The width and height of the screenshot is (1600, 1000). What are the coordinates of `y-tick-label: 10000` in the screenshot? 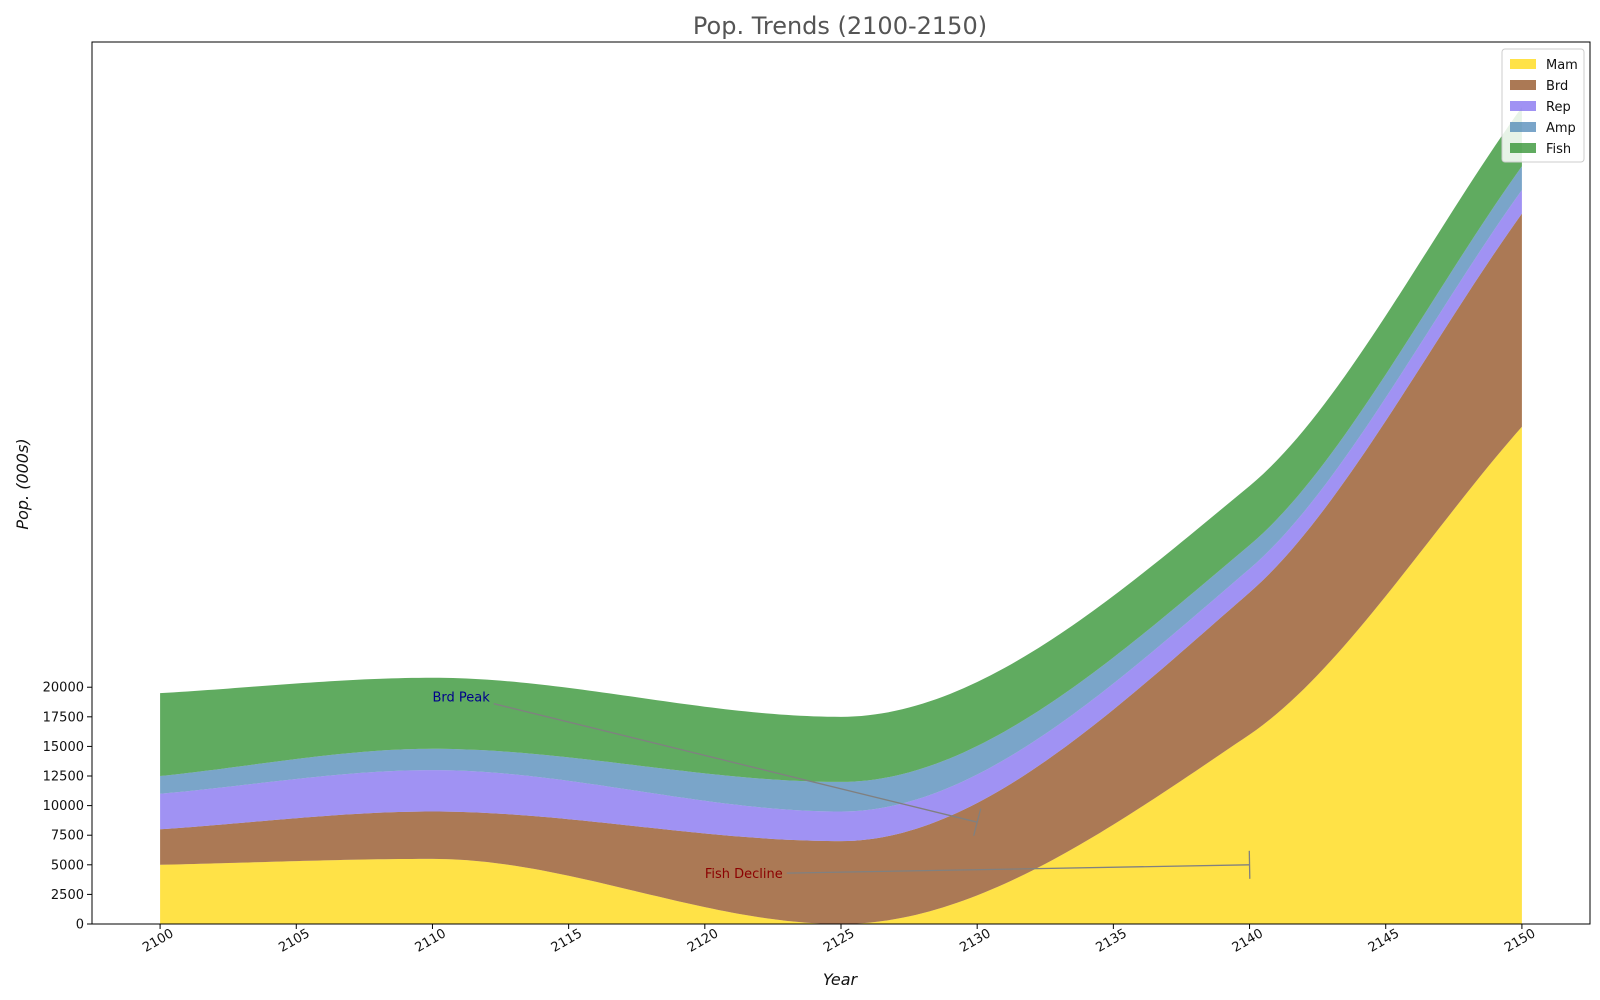 It's located at (63, 806).